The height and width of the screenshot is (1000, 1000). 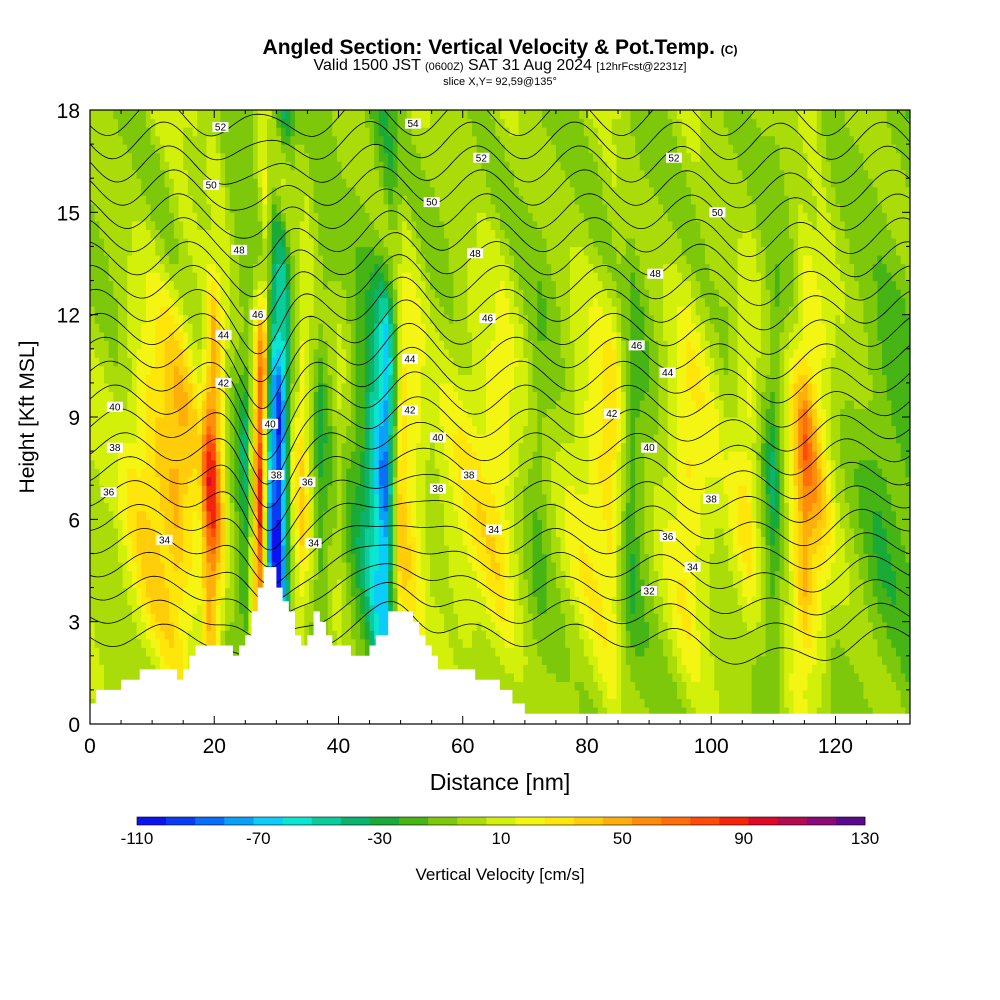 I want to click on valid-time: Valid 1500 JST, so click(x=367, y=65).